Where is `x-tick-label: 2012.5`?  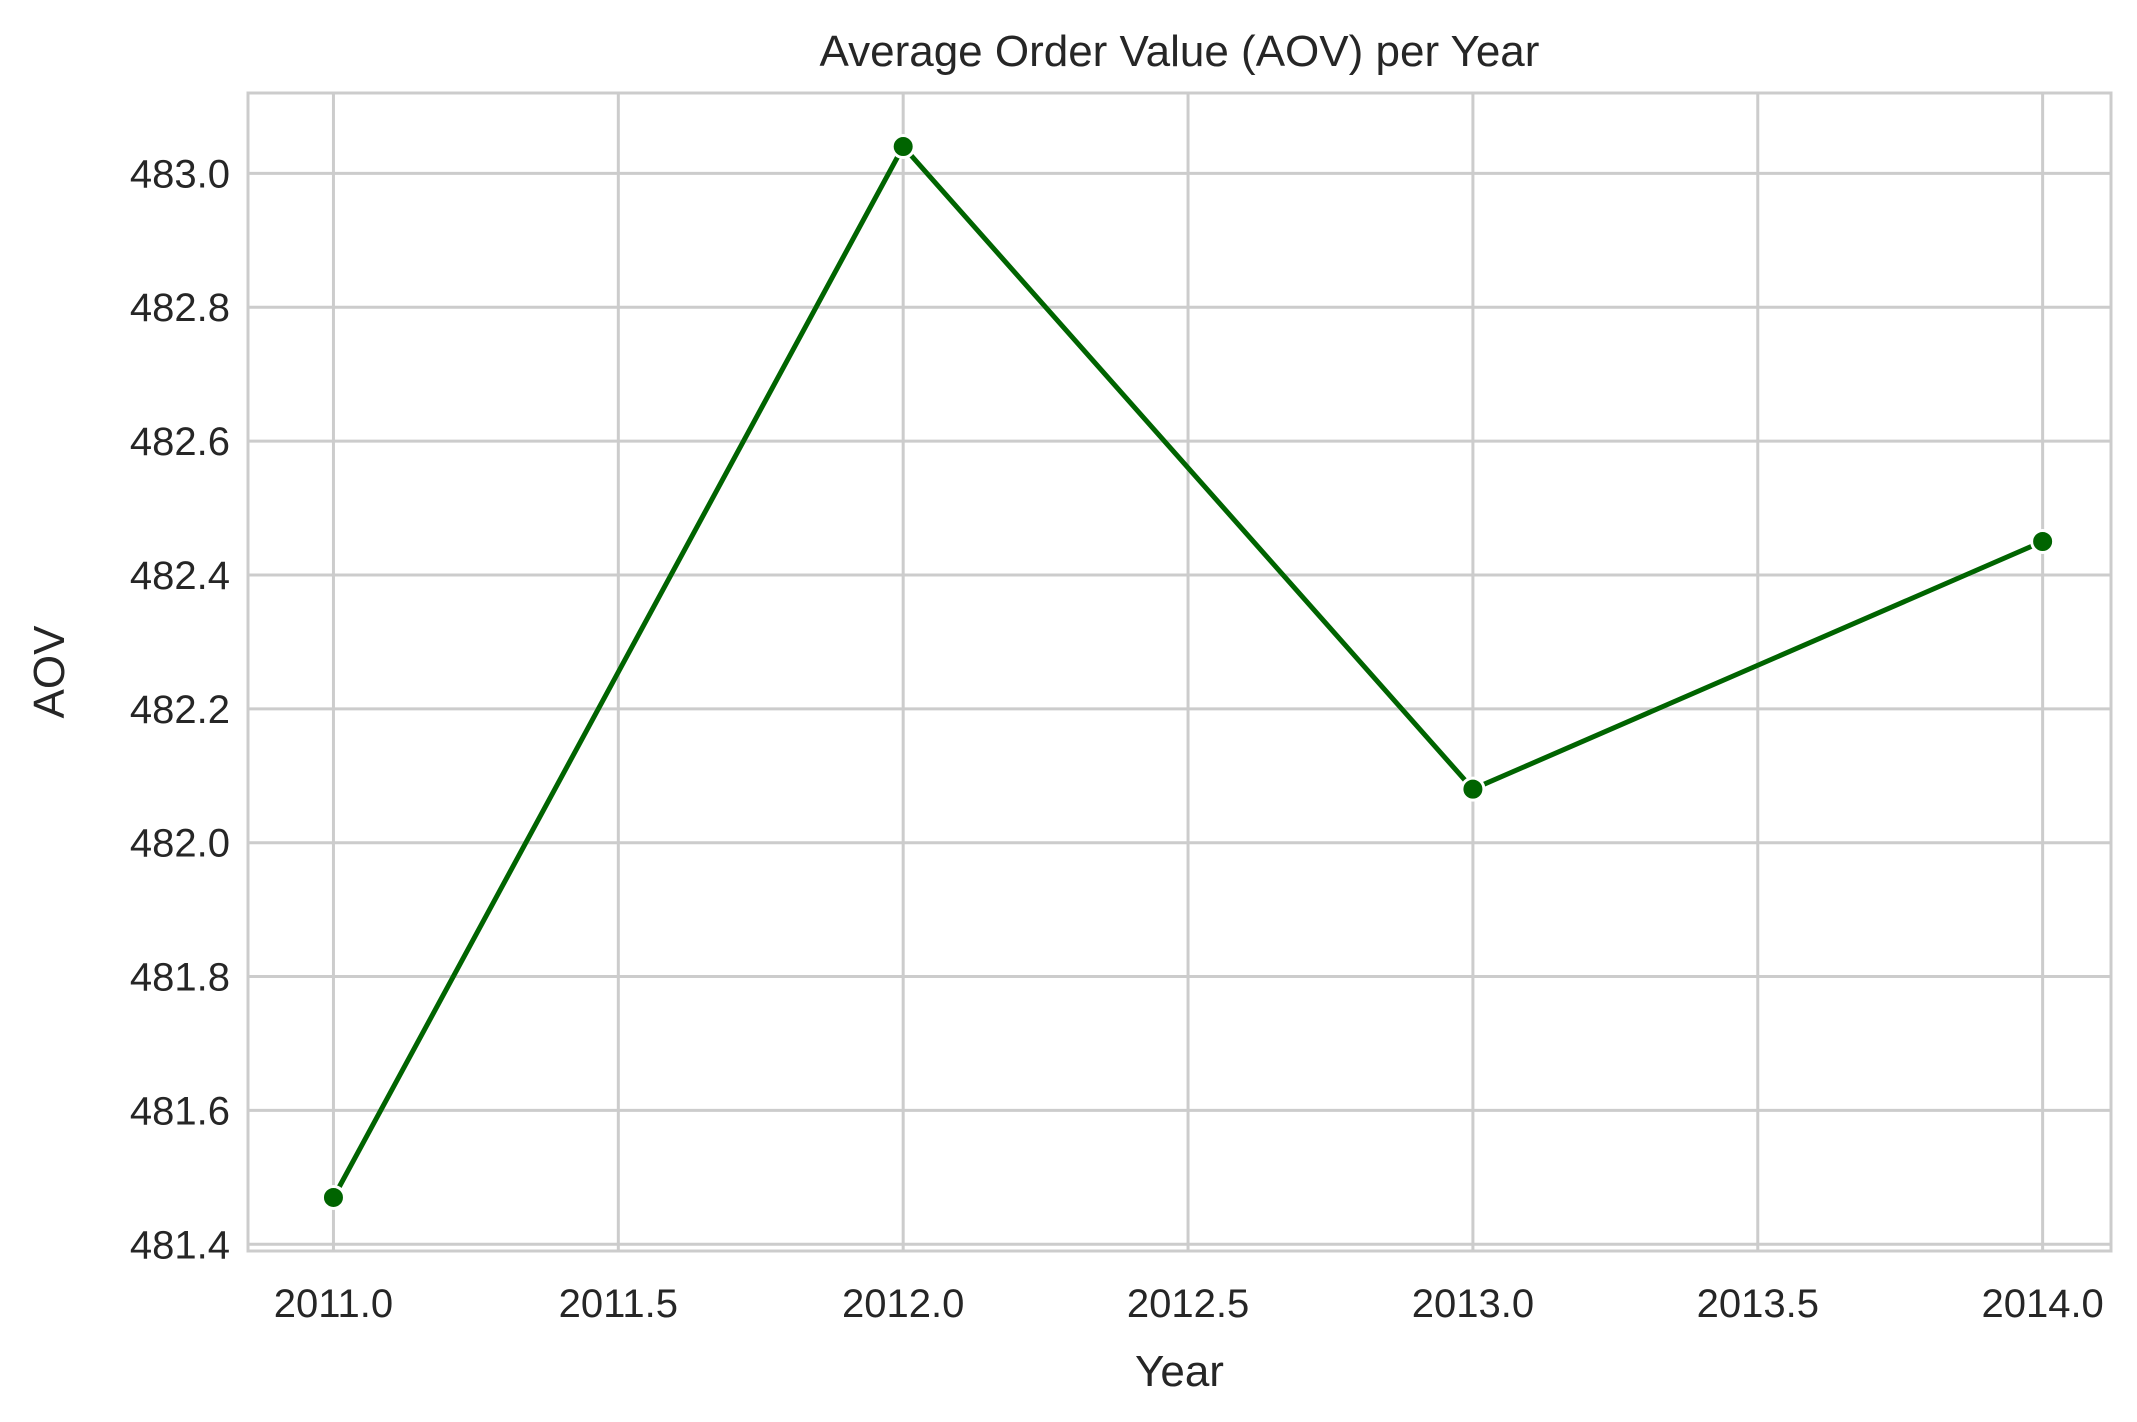 x-tick-label: 2012.5 is located at coordinates (1188, 1304).